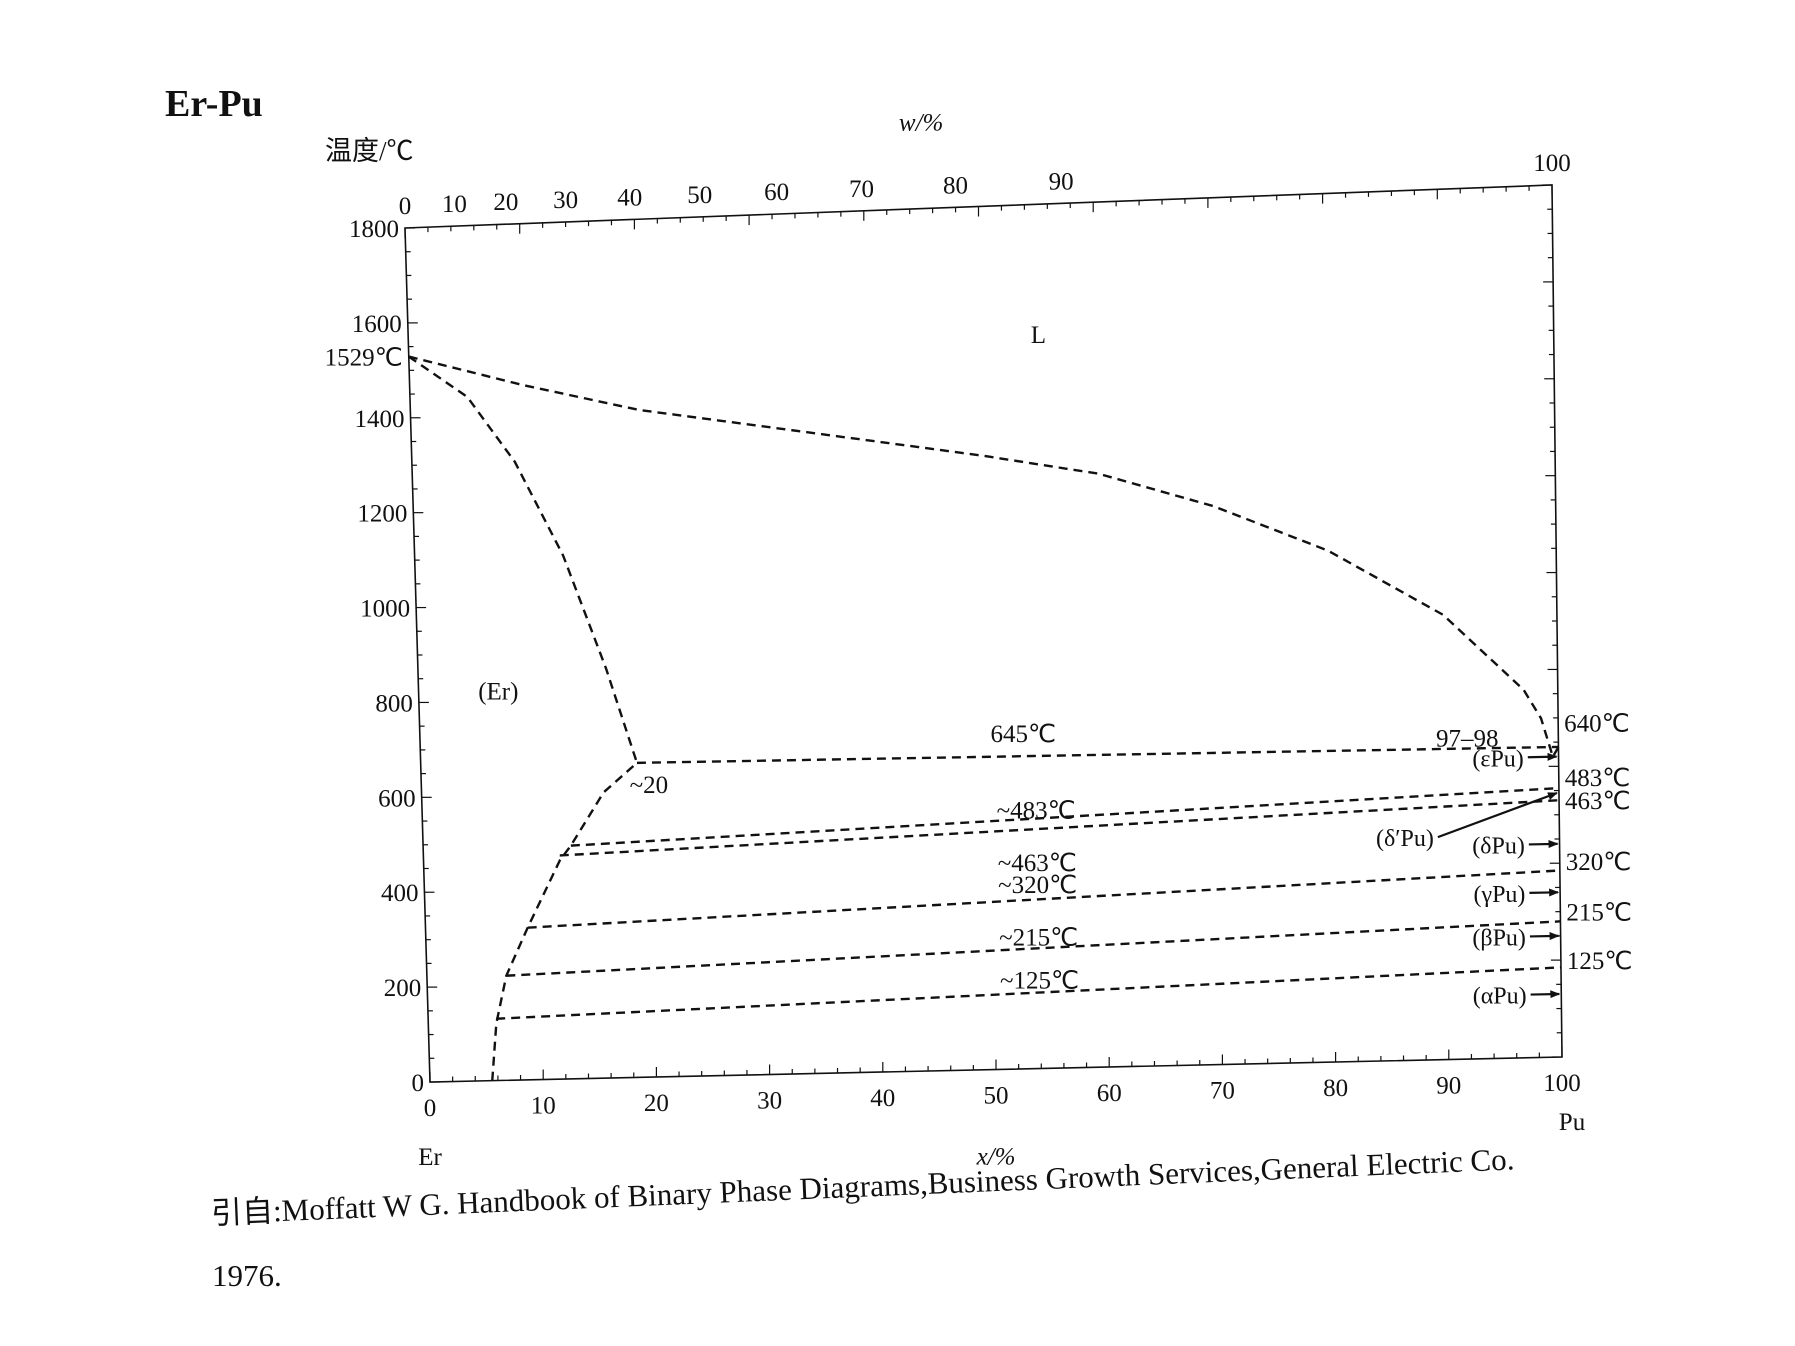 The image size is (1795, 1346). I want to click on chart-annotation: 645℃, so click(1024, 734).